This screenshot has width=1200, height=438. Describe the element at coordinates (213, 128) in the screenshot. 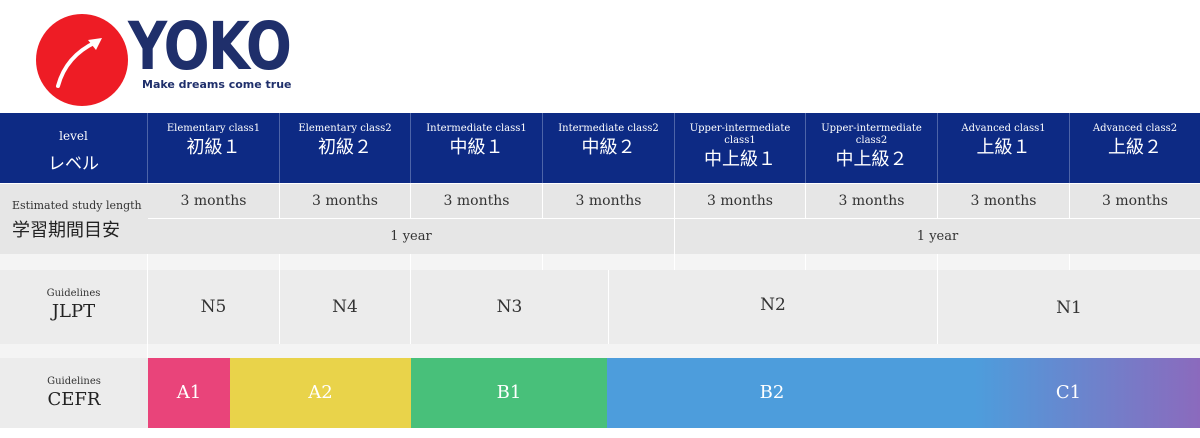

I see `class-en: Elementary class1` at that location.